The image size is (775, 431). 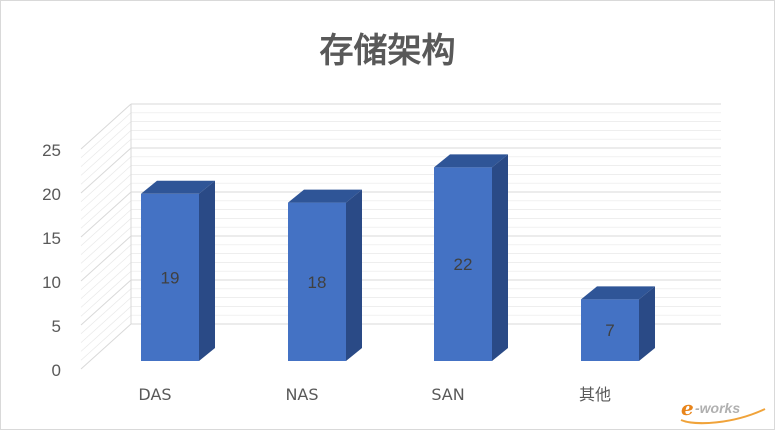 I want to click on y-tick-label: 25, so click(x=51, y=150).